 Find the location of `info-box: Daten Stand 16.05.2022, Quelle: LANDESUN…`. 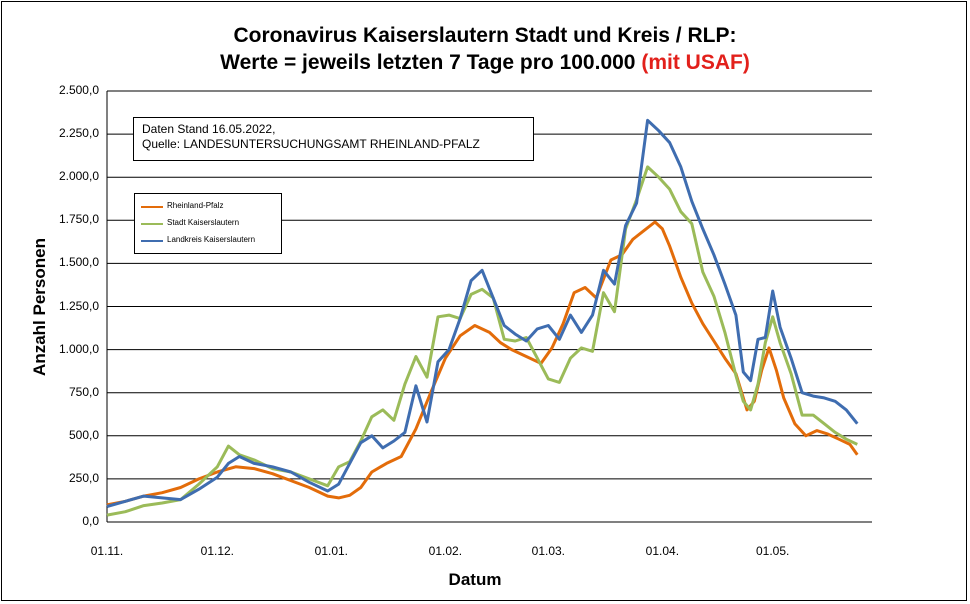

info-box: Daten Stand 16.05.2022, Quelle: LANDESUN… is located at coordinates (333, 139).